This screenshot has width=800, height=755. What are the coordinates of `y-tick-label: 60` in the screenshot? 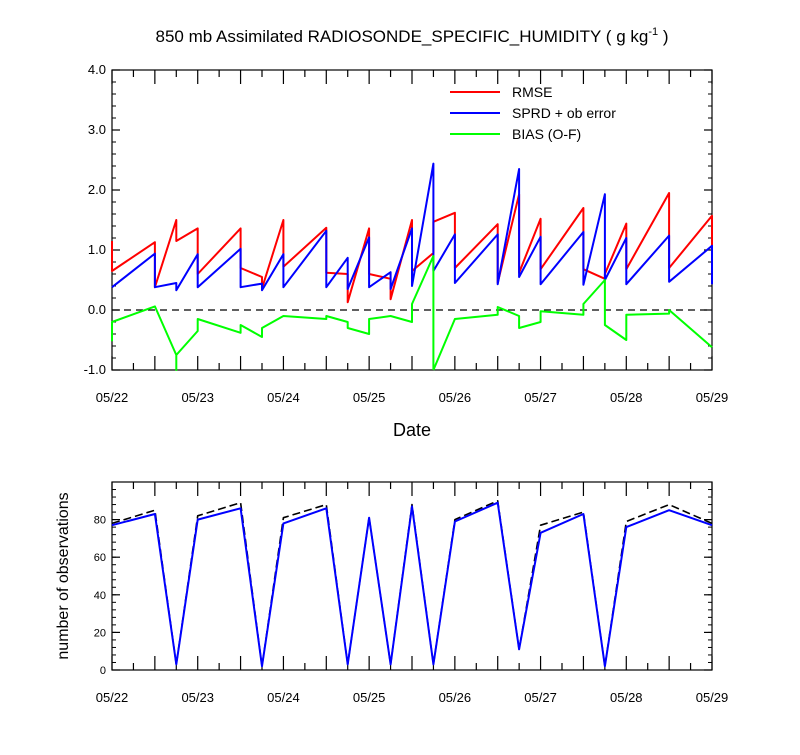 It's located at (100, 558).